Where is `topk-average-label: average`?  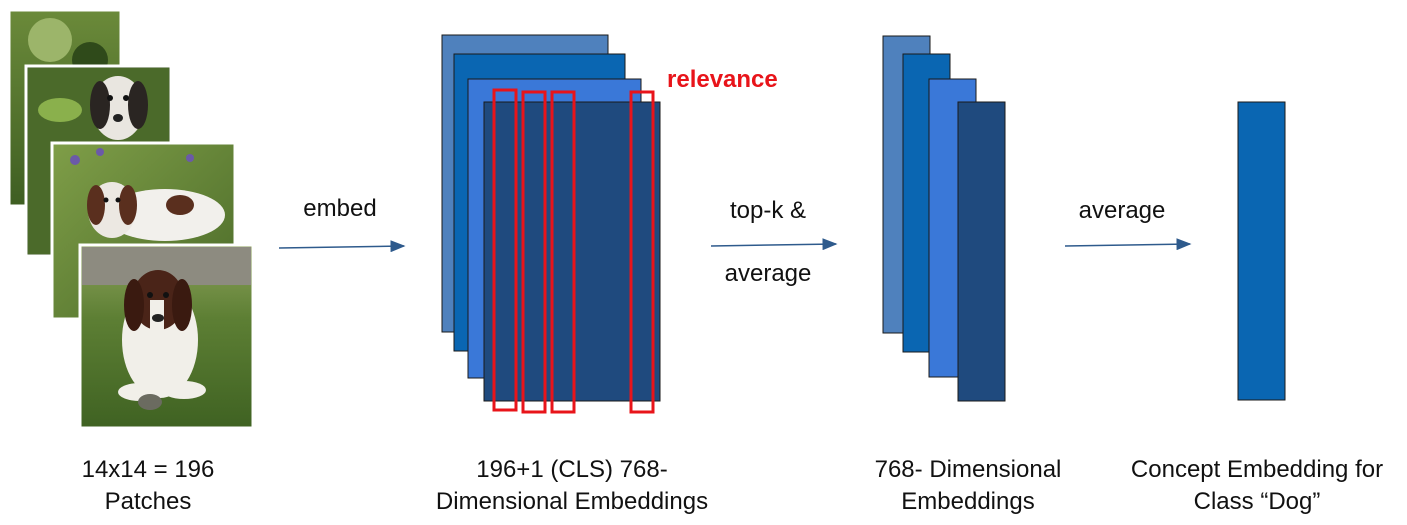 topk-average-label: average is located at coordinates (768, 273).